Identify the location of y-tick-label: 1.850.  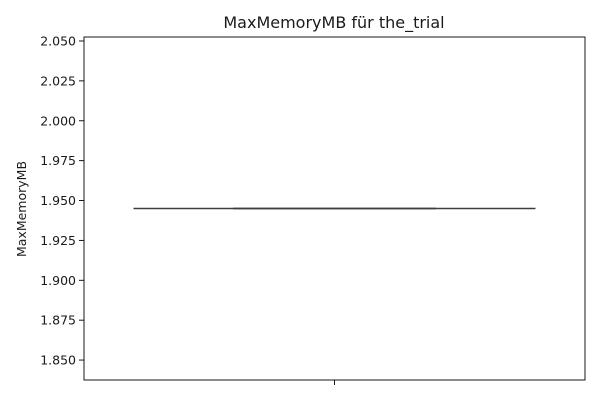
(58, 360).